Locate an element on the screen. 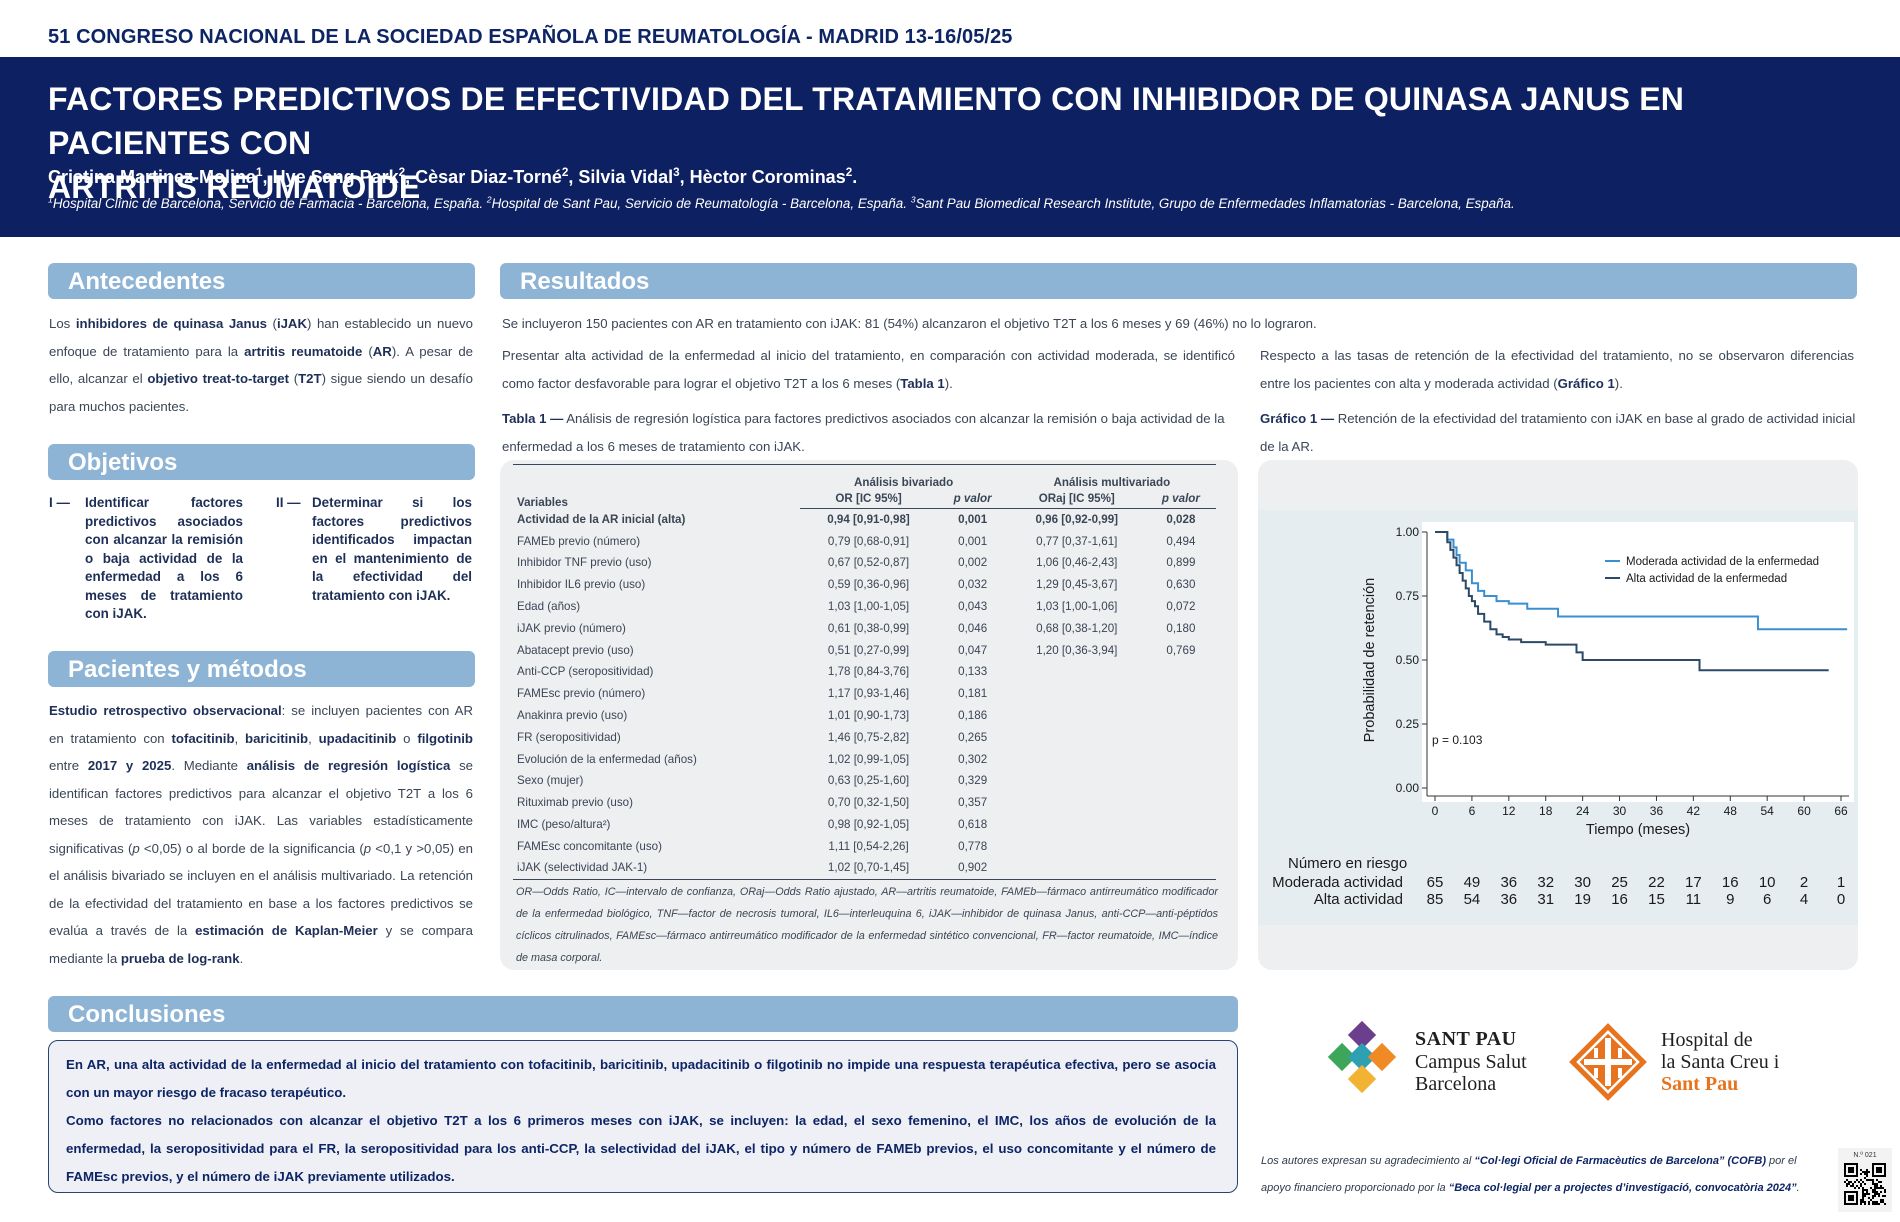  hospital-logo-line-1: Hospital de is located at coordinates (1707, 1040).